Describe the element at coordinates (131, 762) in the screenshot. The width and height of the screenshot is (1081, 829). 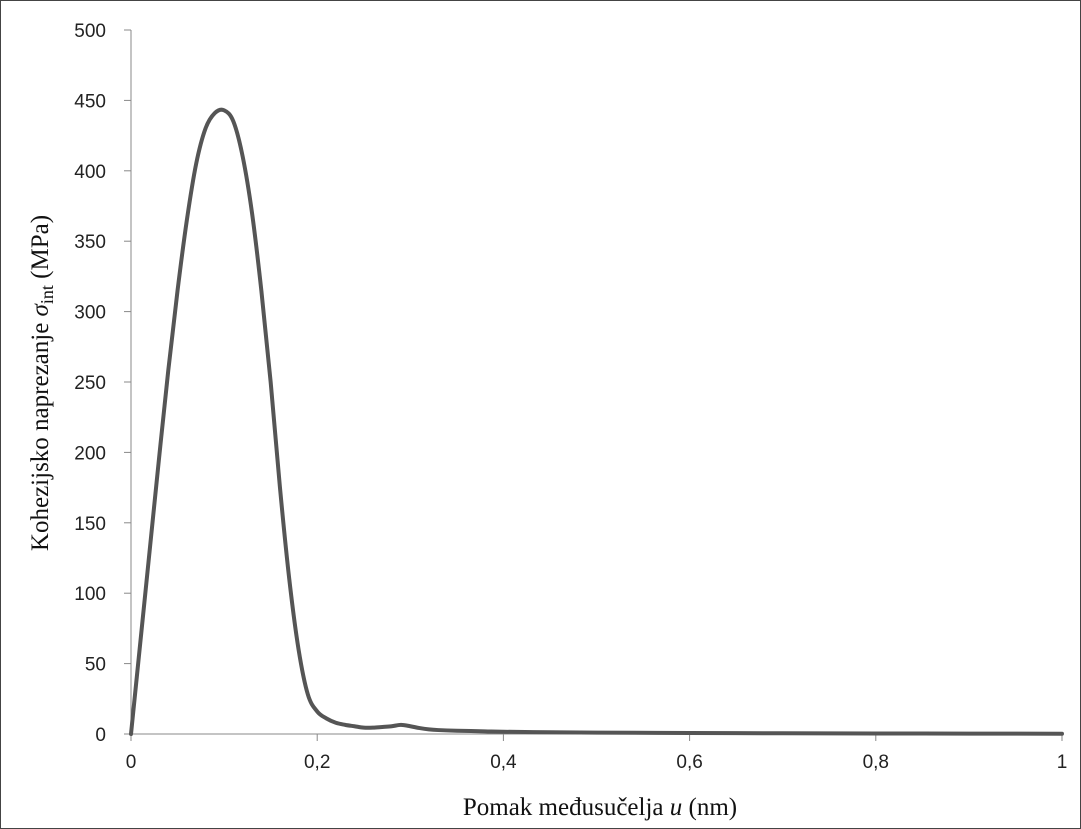
I see `x-tick-label: 0` at that location.